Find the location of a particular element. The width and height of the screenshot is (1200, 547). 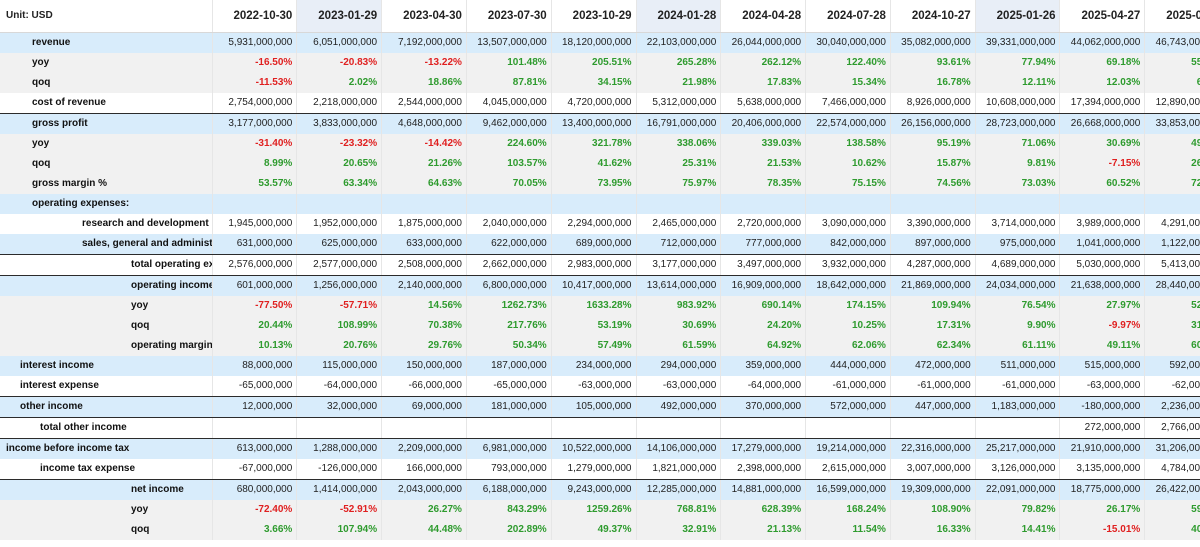

period-header: 2022-10-30 is located at coordinates (255, 16).